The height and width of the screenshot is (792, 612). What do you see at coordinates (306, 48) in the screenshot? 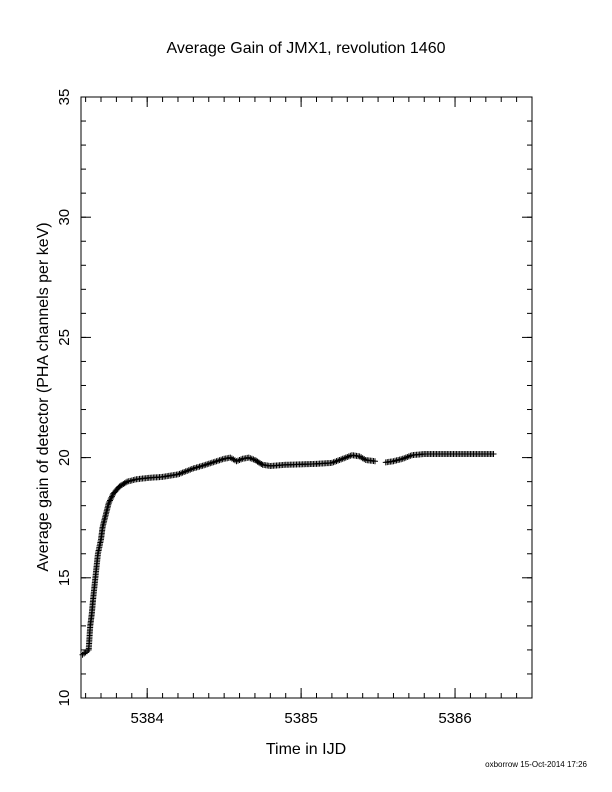
I see `chart-title: Average Gain of JMX1, revolution 1460` at bounding box center [306, 48].